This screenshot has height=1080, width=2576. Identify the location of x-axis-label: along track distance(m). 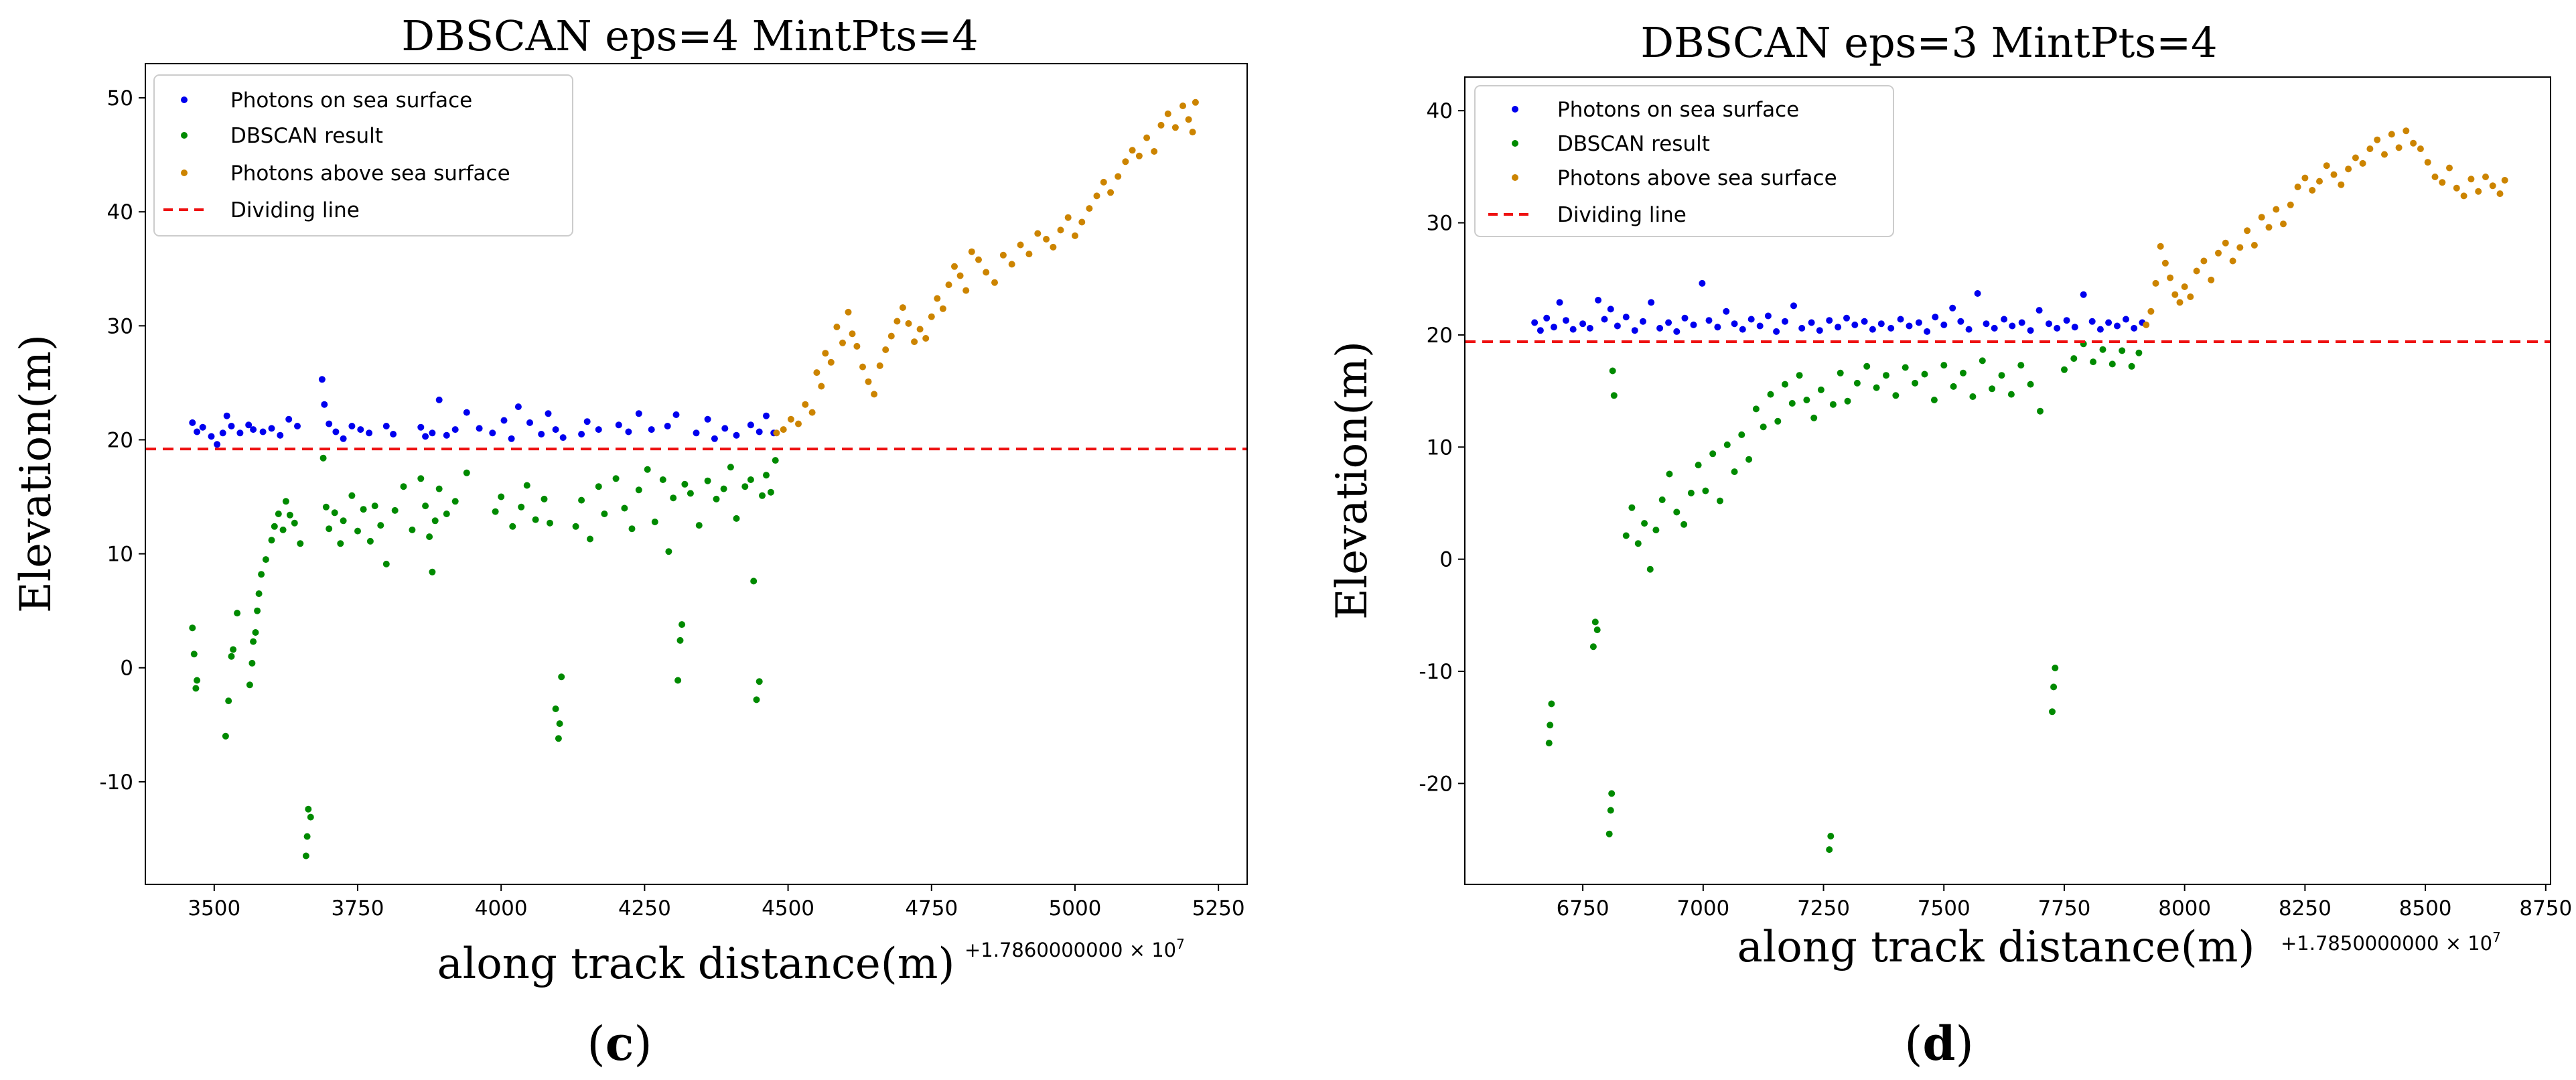
(696, 964).